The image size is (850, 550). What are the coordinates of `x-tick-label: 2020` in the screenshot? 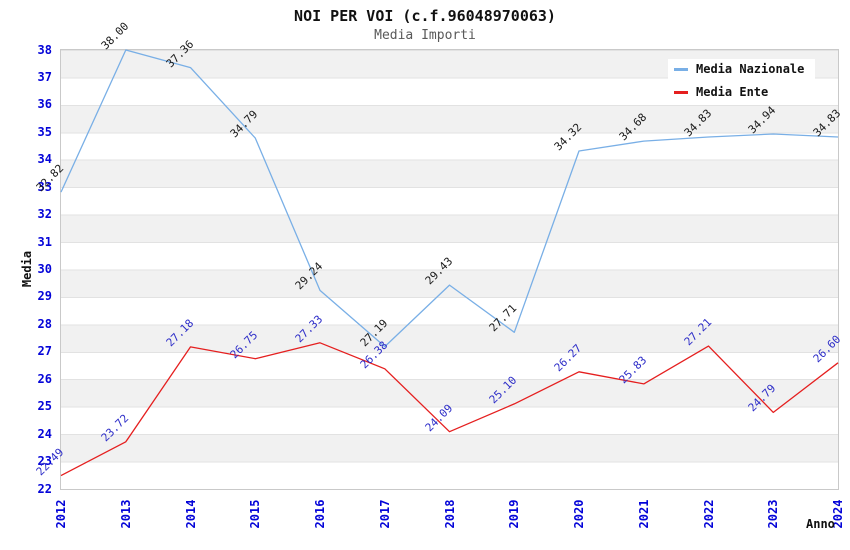 It's located at (579, 514).